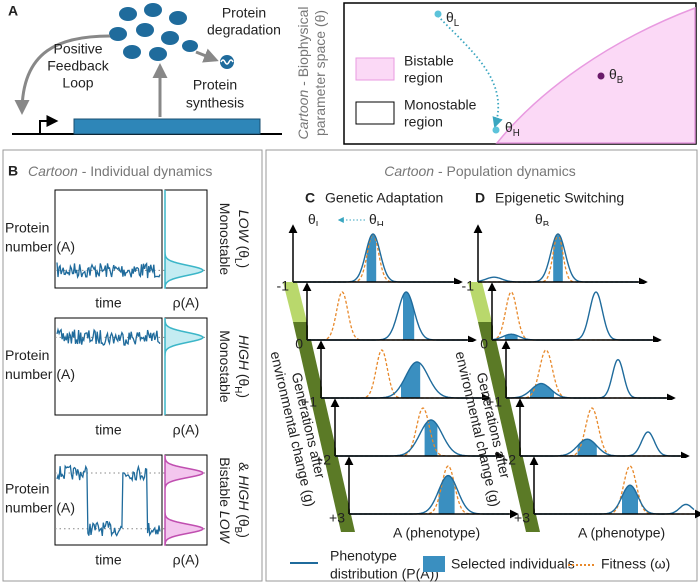 The height and width of the screenshot is (584, 700). I want to click on degradation-label: degradation, so click(244, 30).